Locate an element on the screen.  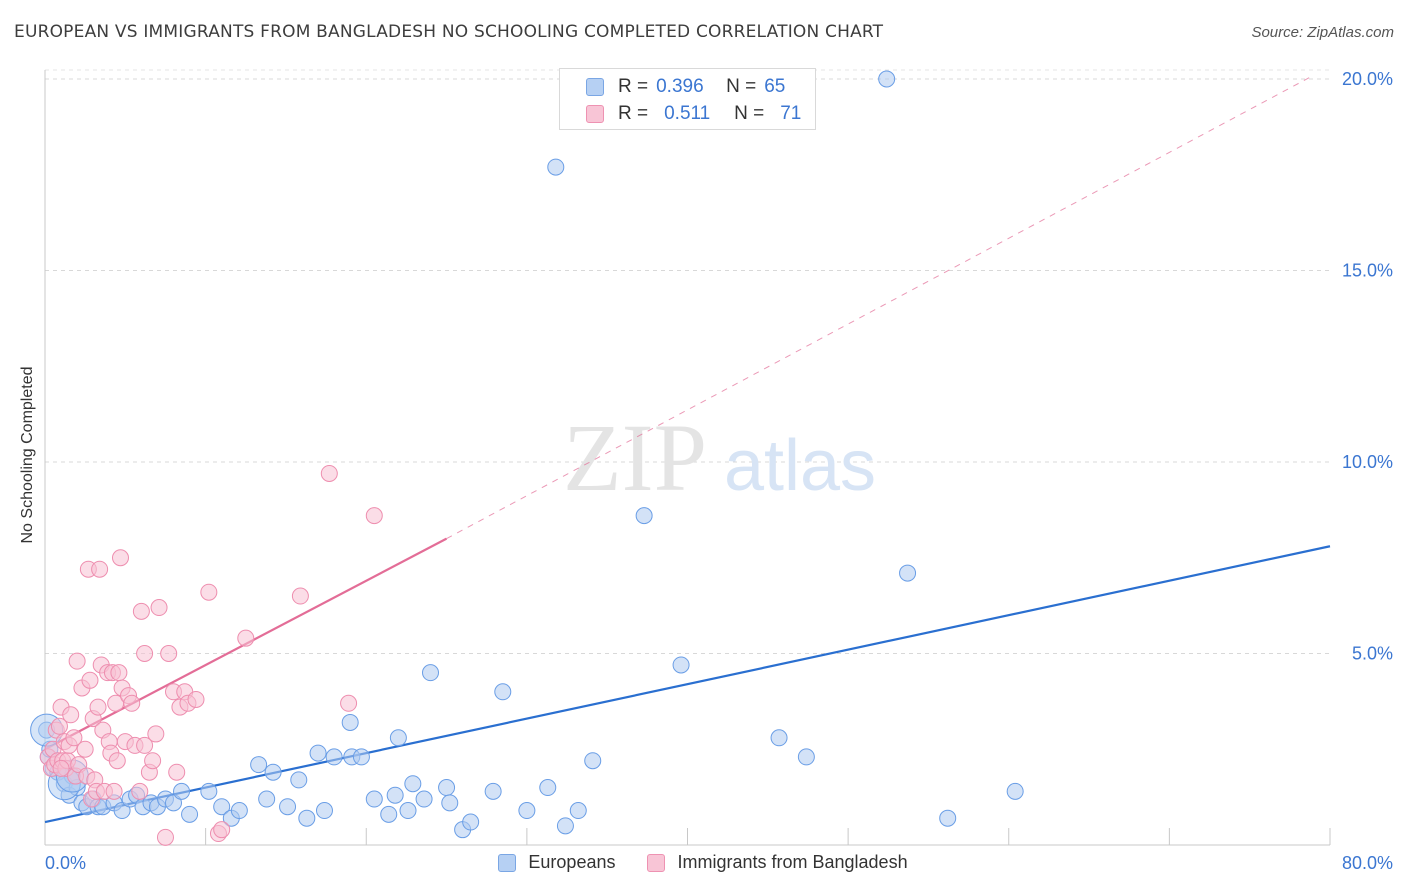
series-legend: Europeans Immigrants from Bangladesh is located at coordinates (703, 862).